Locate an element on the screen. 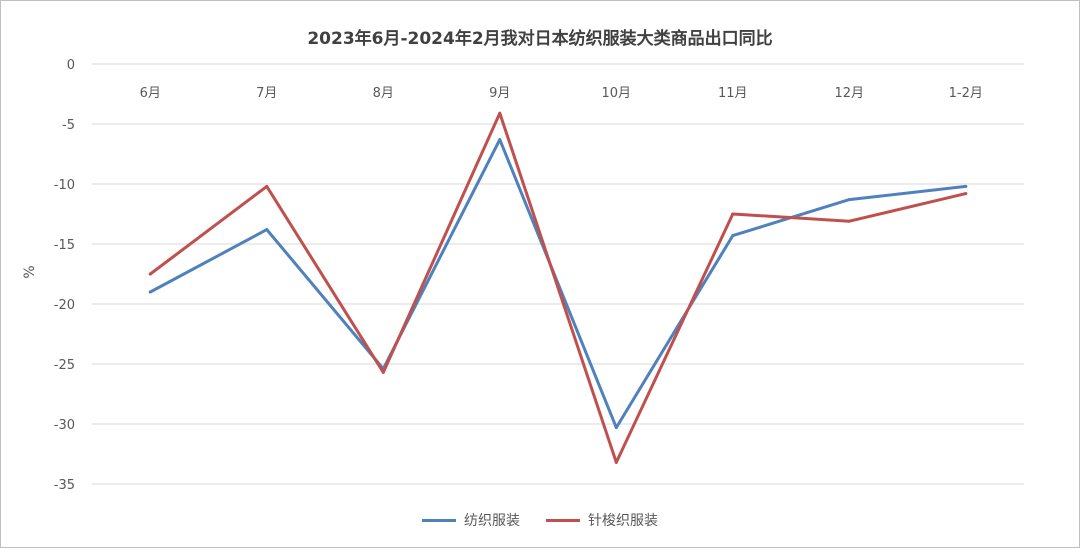 This screenshot has height=548, width=1080. y-tick-label-0: 0 is located at coordinates (71, 65).